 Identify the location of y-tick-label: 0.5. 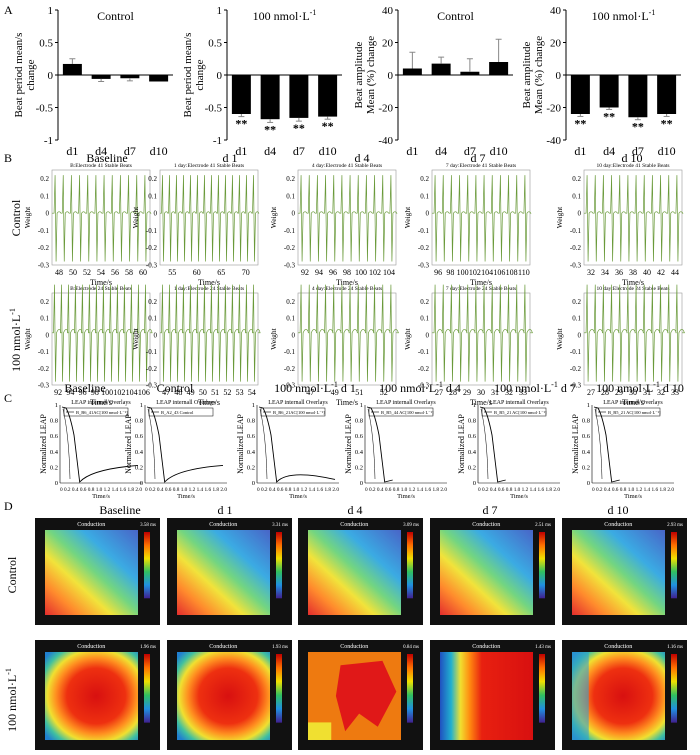
(46, 44).